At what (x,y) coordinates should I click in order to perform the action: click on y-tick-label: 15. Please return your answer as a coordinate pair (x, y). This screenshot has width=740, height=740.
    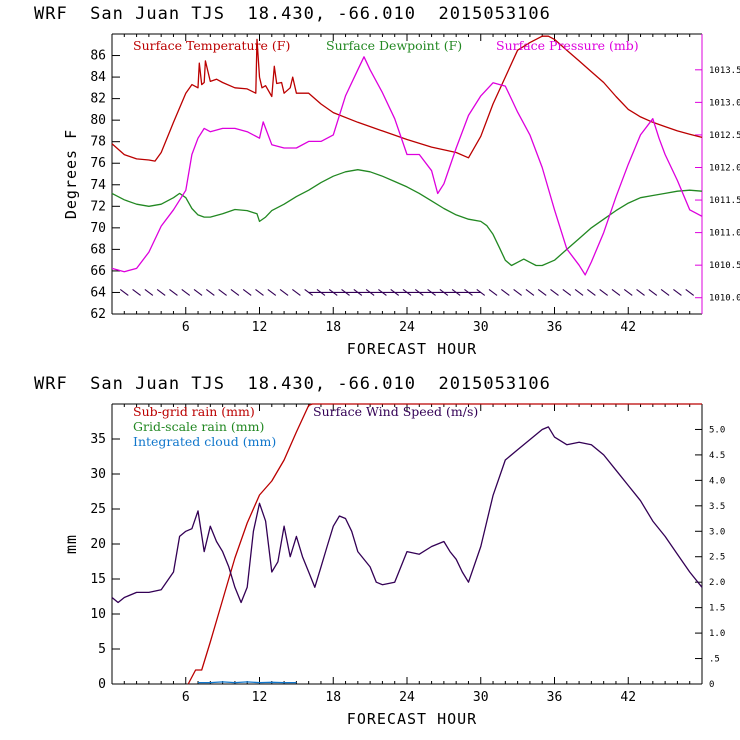
    Looking at the image, I should click on (98, 579).